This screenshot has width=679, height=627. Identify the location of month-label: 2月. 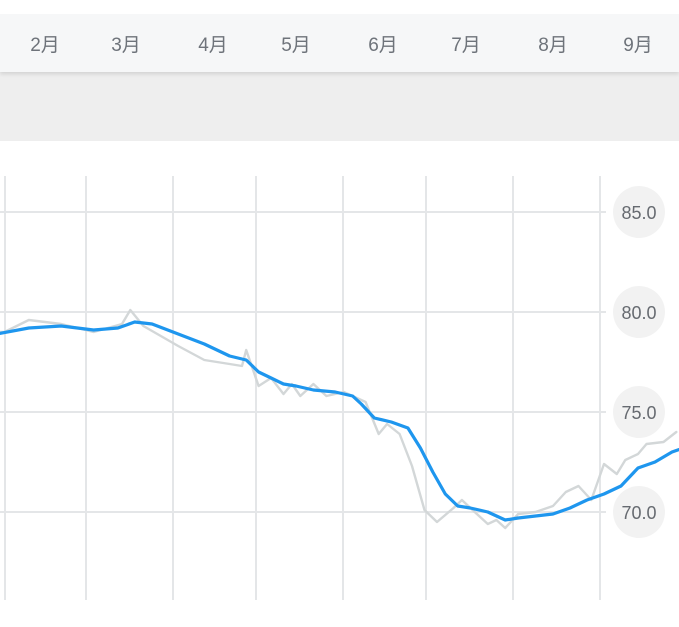
(45, 45).